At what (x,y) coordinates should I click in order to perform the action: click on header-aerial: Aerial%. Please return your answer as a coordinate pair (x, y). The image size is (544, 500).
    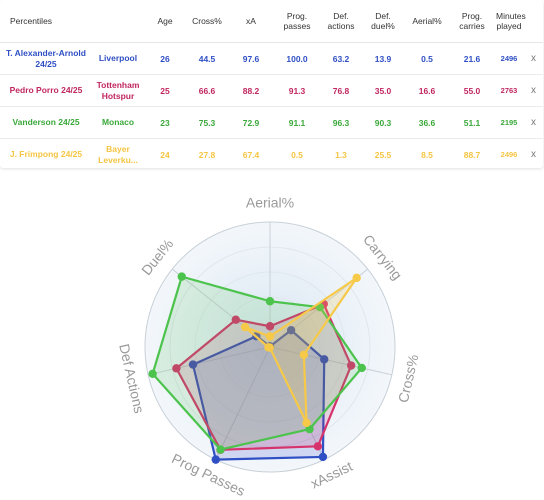
    Looking at the image, I should click on (427, 21).